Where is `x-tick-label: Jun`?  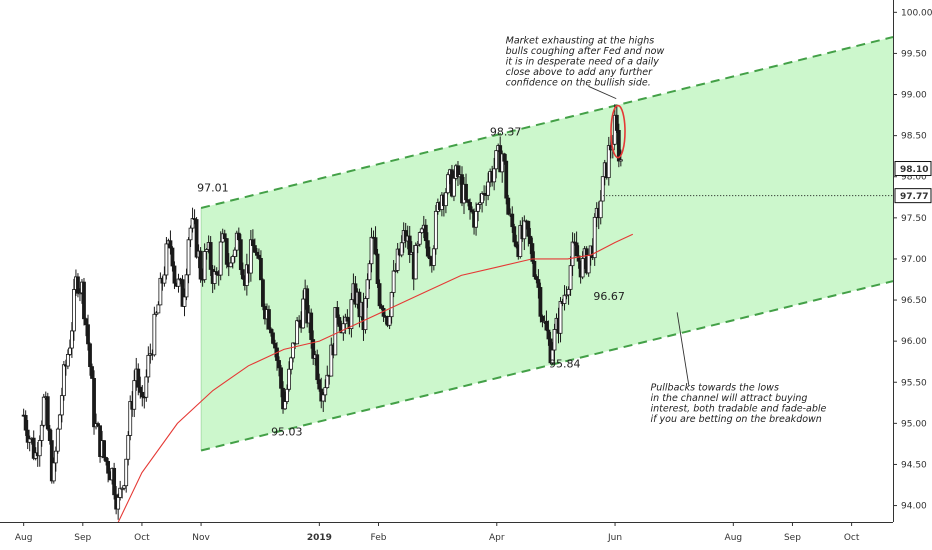
x-tick-label: Jun is located at coordinates (614, 538).